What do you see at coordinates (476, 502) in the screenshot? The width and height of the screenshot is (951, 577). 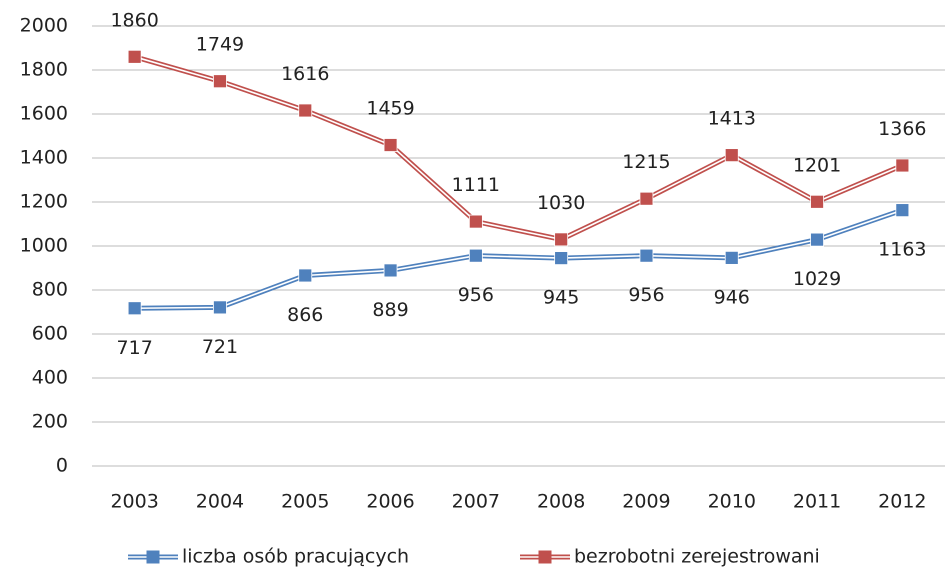 I see `x-tick-label: 2007` at bounding box center [476, 502].